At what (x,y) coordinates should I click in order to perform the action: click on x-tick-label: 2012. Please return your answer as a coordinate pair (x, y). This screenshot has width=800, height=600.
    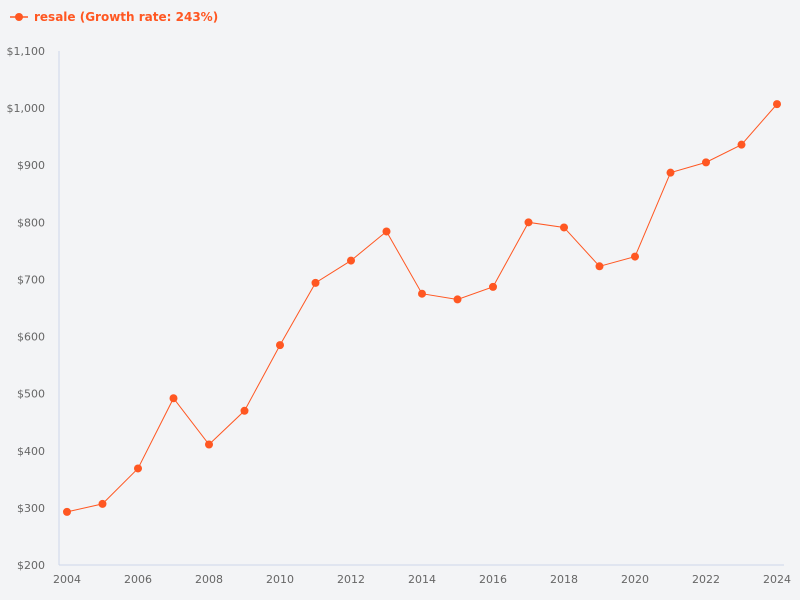
    Looking at the image, I should click on (351, 579).